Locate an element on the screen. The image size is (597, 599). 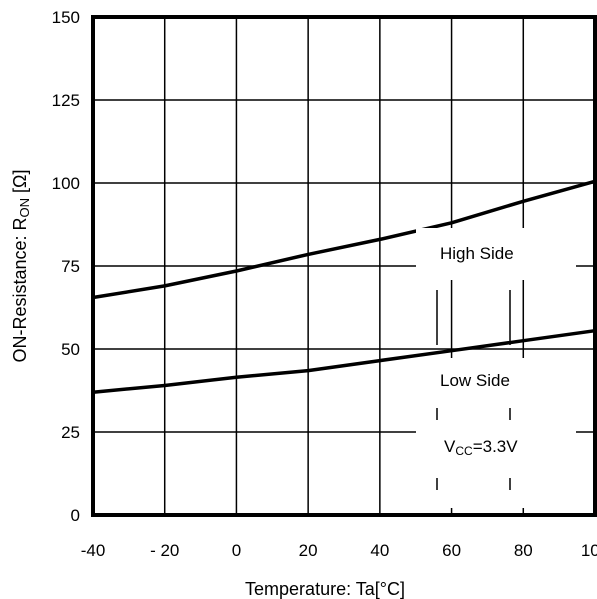
x-tick-label: 20 is located at coordinates (308, 550).